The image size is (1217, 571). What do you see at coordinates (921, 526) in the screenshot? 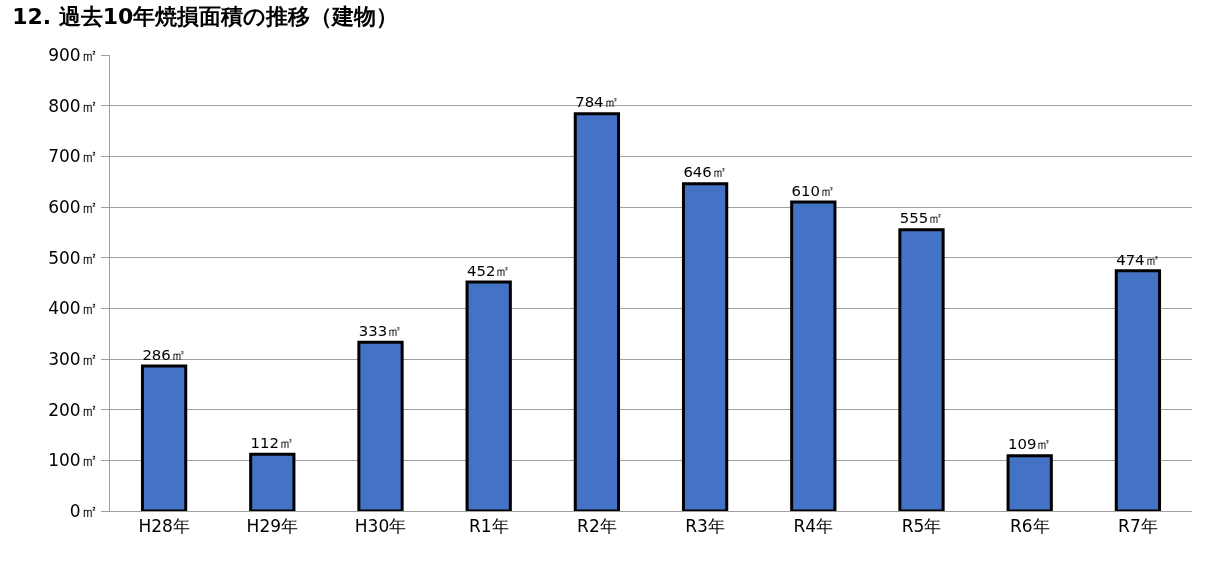
I see `x-tick-label: R5年` at bounding box center [921, 526].